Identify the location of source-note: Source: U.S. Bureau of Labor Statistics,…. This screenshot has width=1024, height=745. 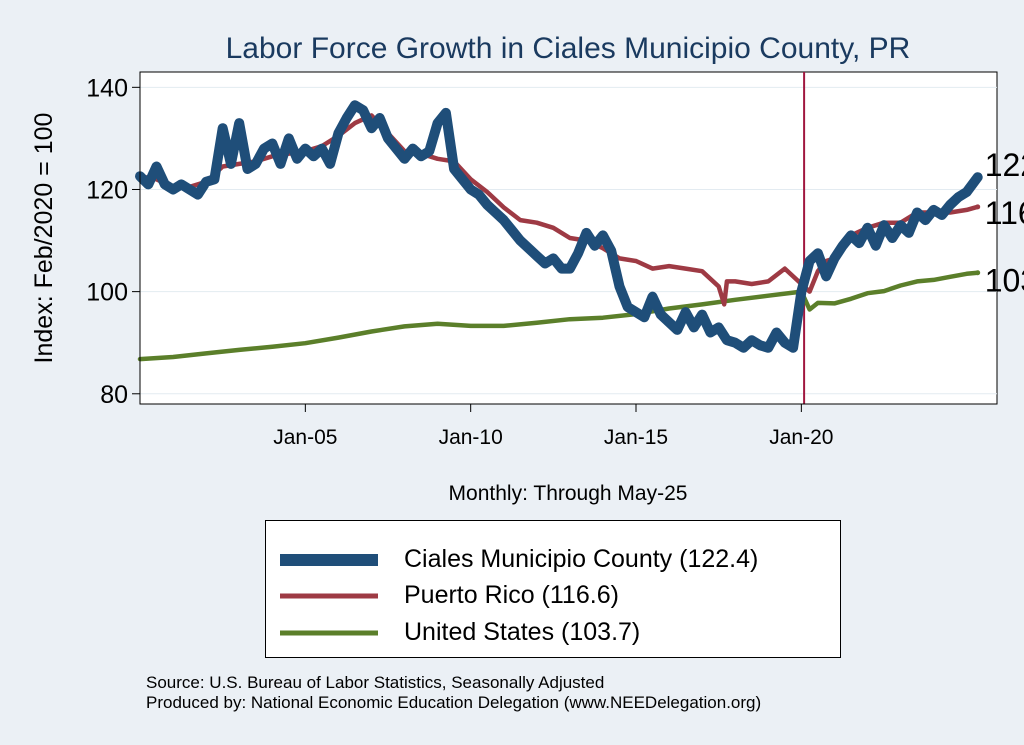
(375, 682).